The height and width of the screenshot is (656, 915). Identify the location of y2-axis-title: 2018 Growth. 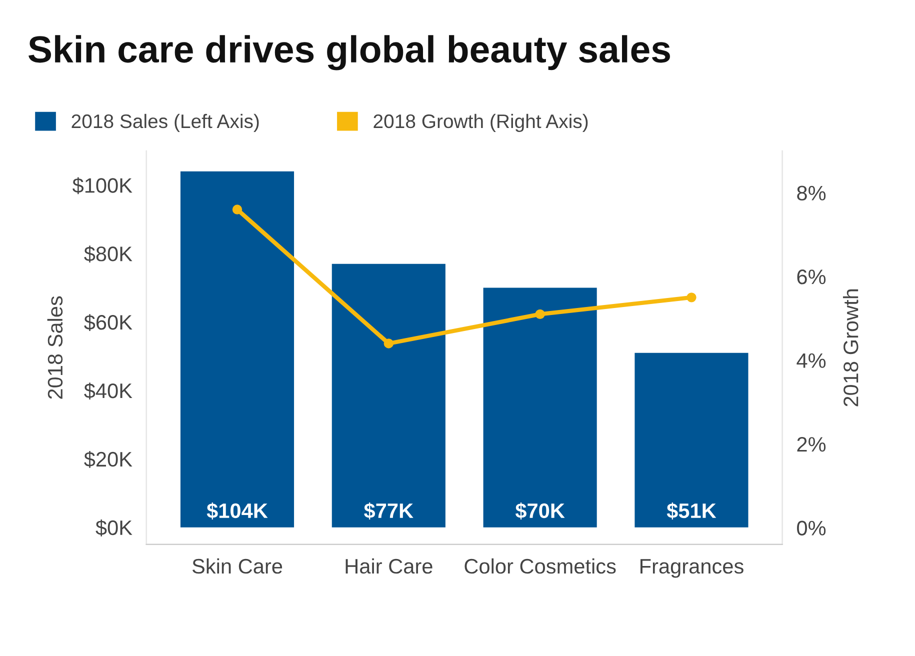
(850, 347).